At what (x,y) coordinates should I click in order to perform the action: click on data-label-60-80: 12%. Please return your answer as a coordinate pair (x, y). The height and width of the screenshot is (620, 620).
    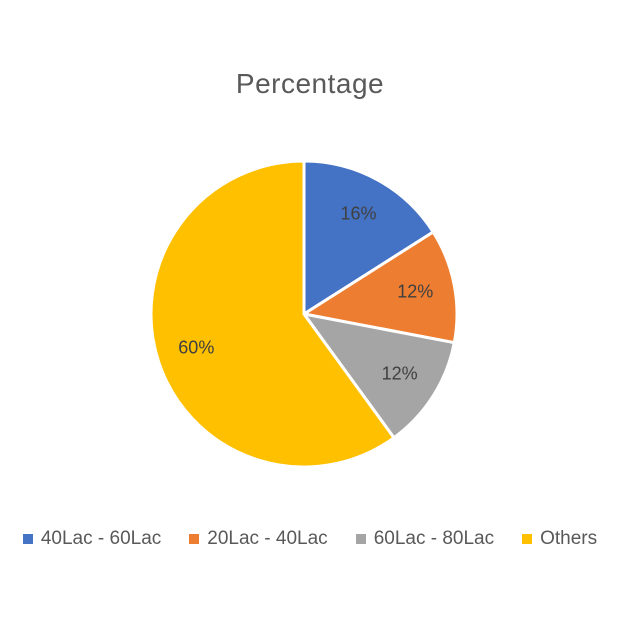
    Looking at the image, I should click on (400, 373).